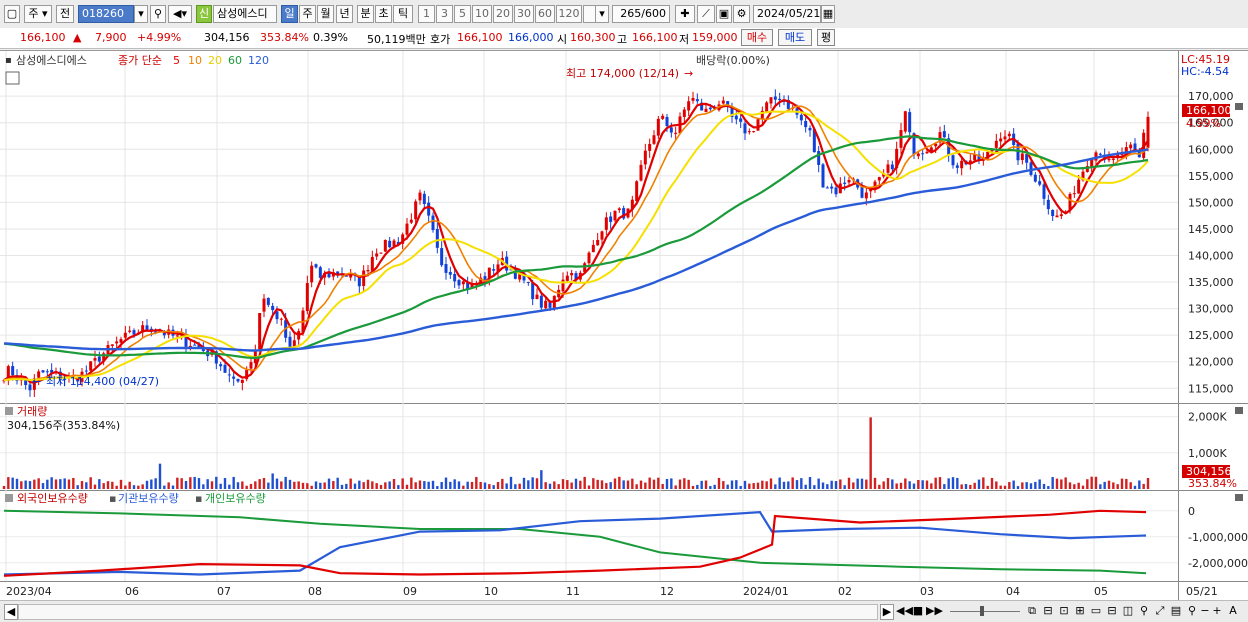 This screenshot has width=1248, height=622. What do you see at coordinates (38, 14) in the screenshot?
I see `market-select: 주 ▾` at bounding box center [38, 14].